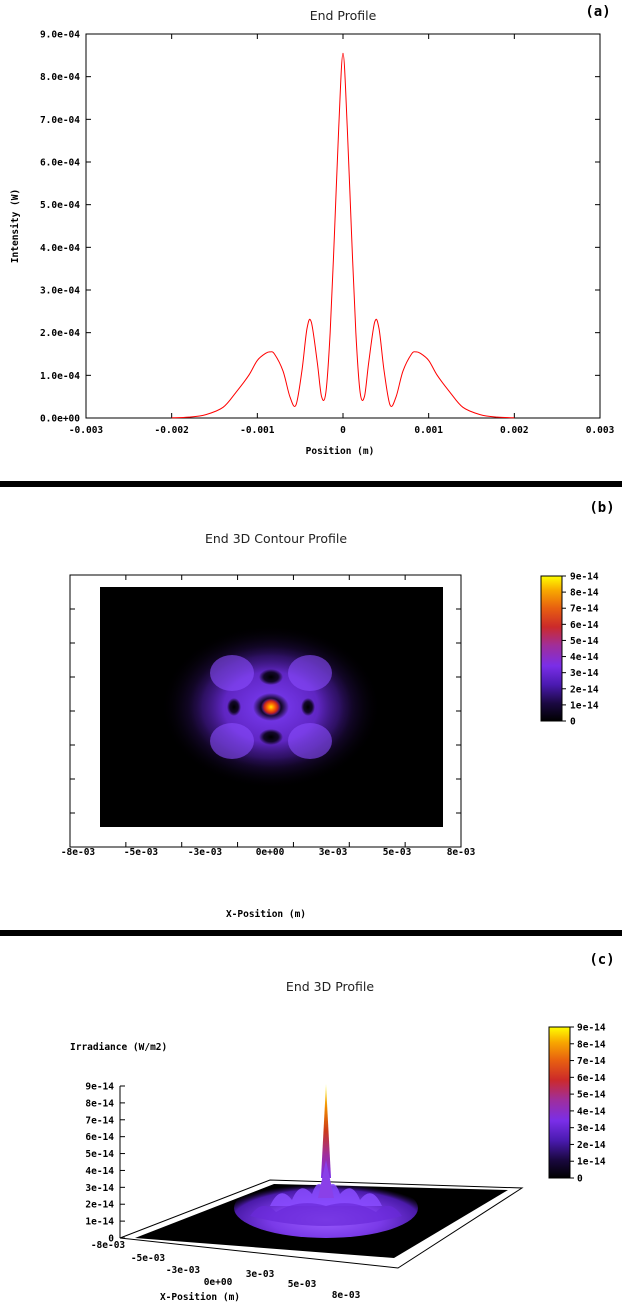  What do you see at coordinates (99, 1103) in the screenshot?
I see `z-tick-label: 8e-14` at bounding box center [99, 1103].